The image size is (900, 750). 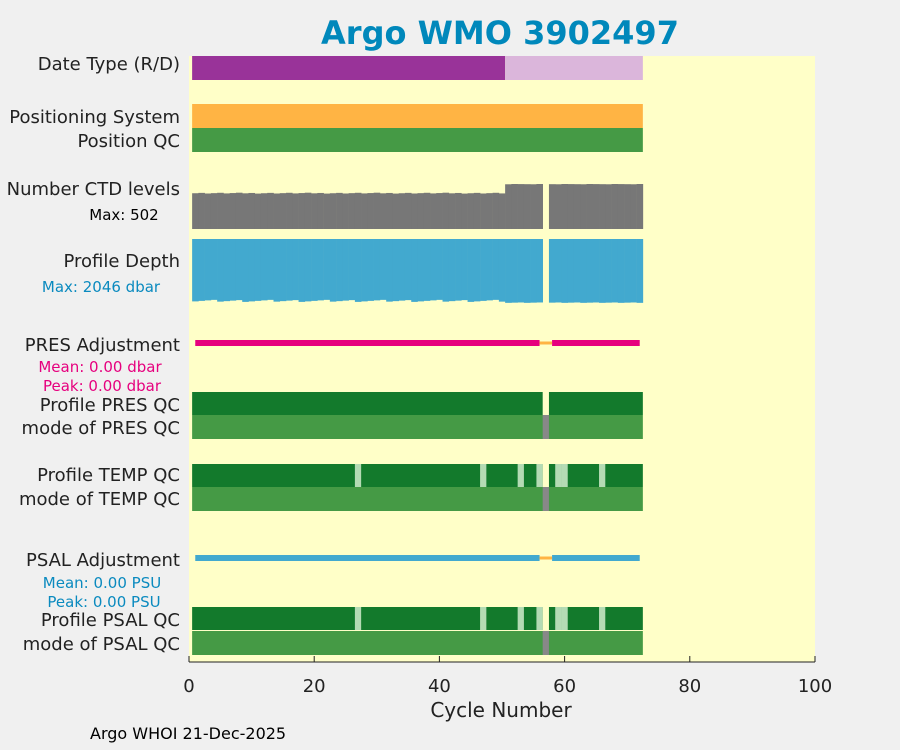 I want to click on x-tick-label: 80, so click(x=689, y=686).